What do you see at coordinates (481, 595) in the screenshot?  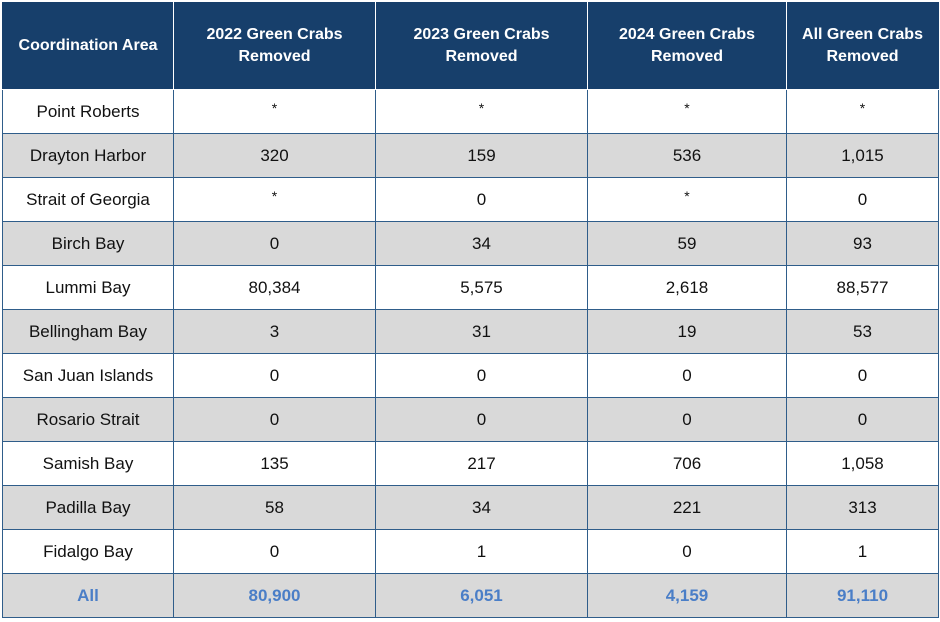 I see `total-value: 6,051` at bounding box center [481, 595].